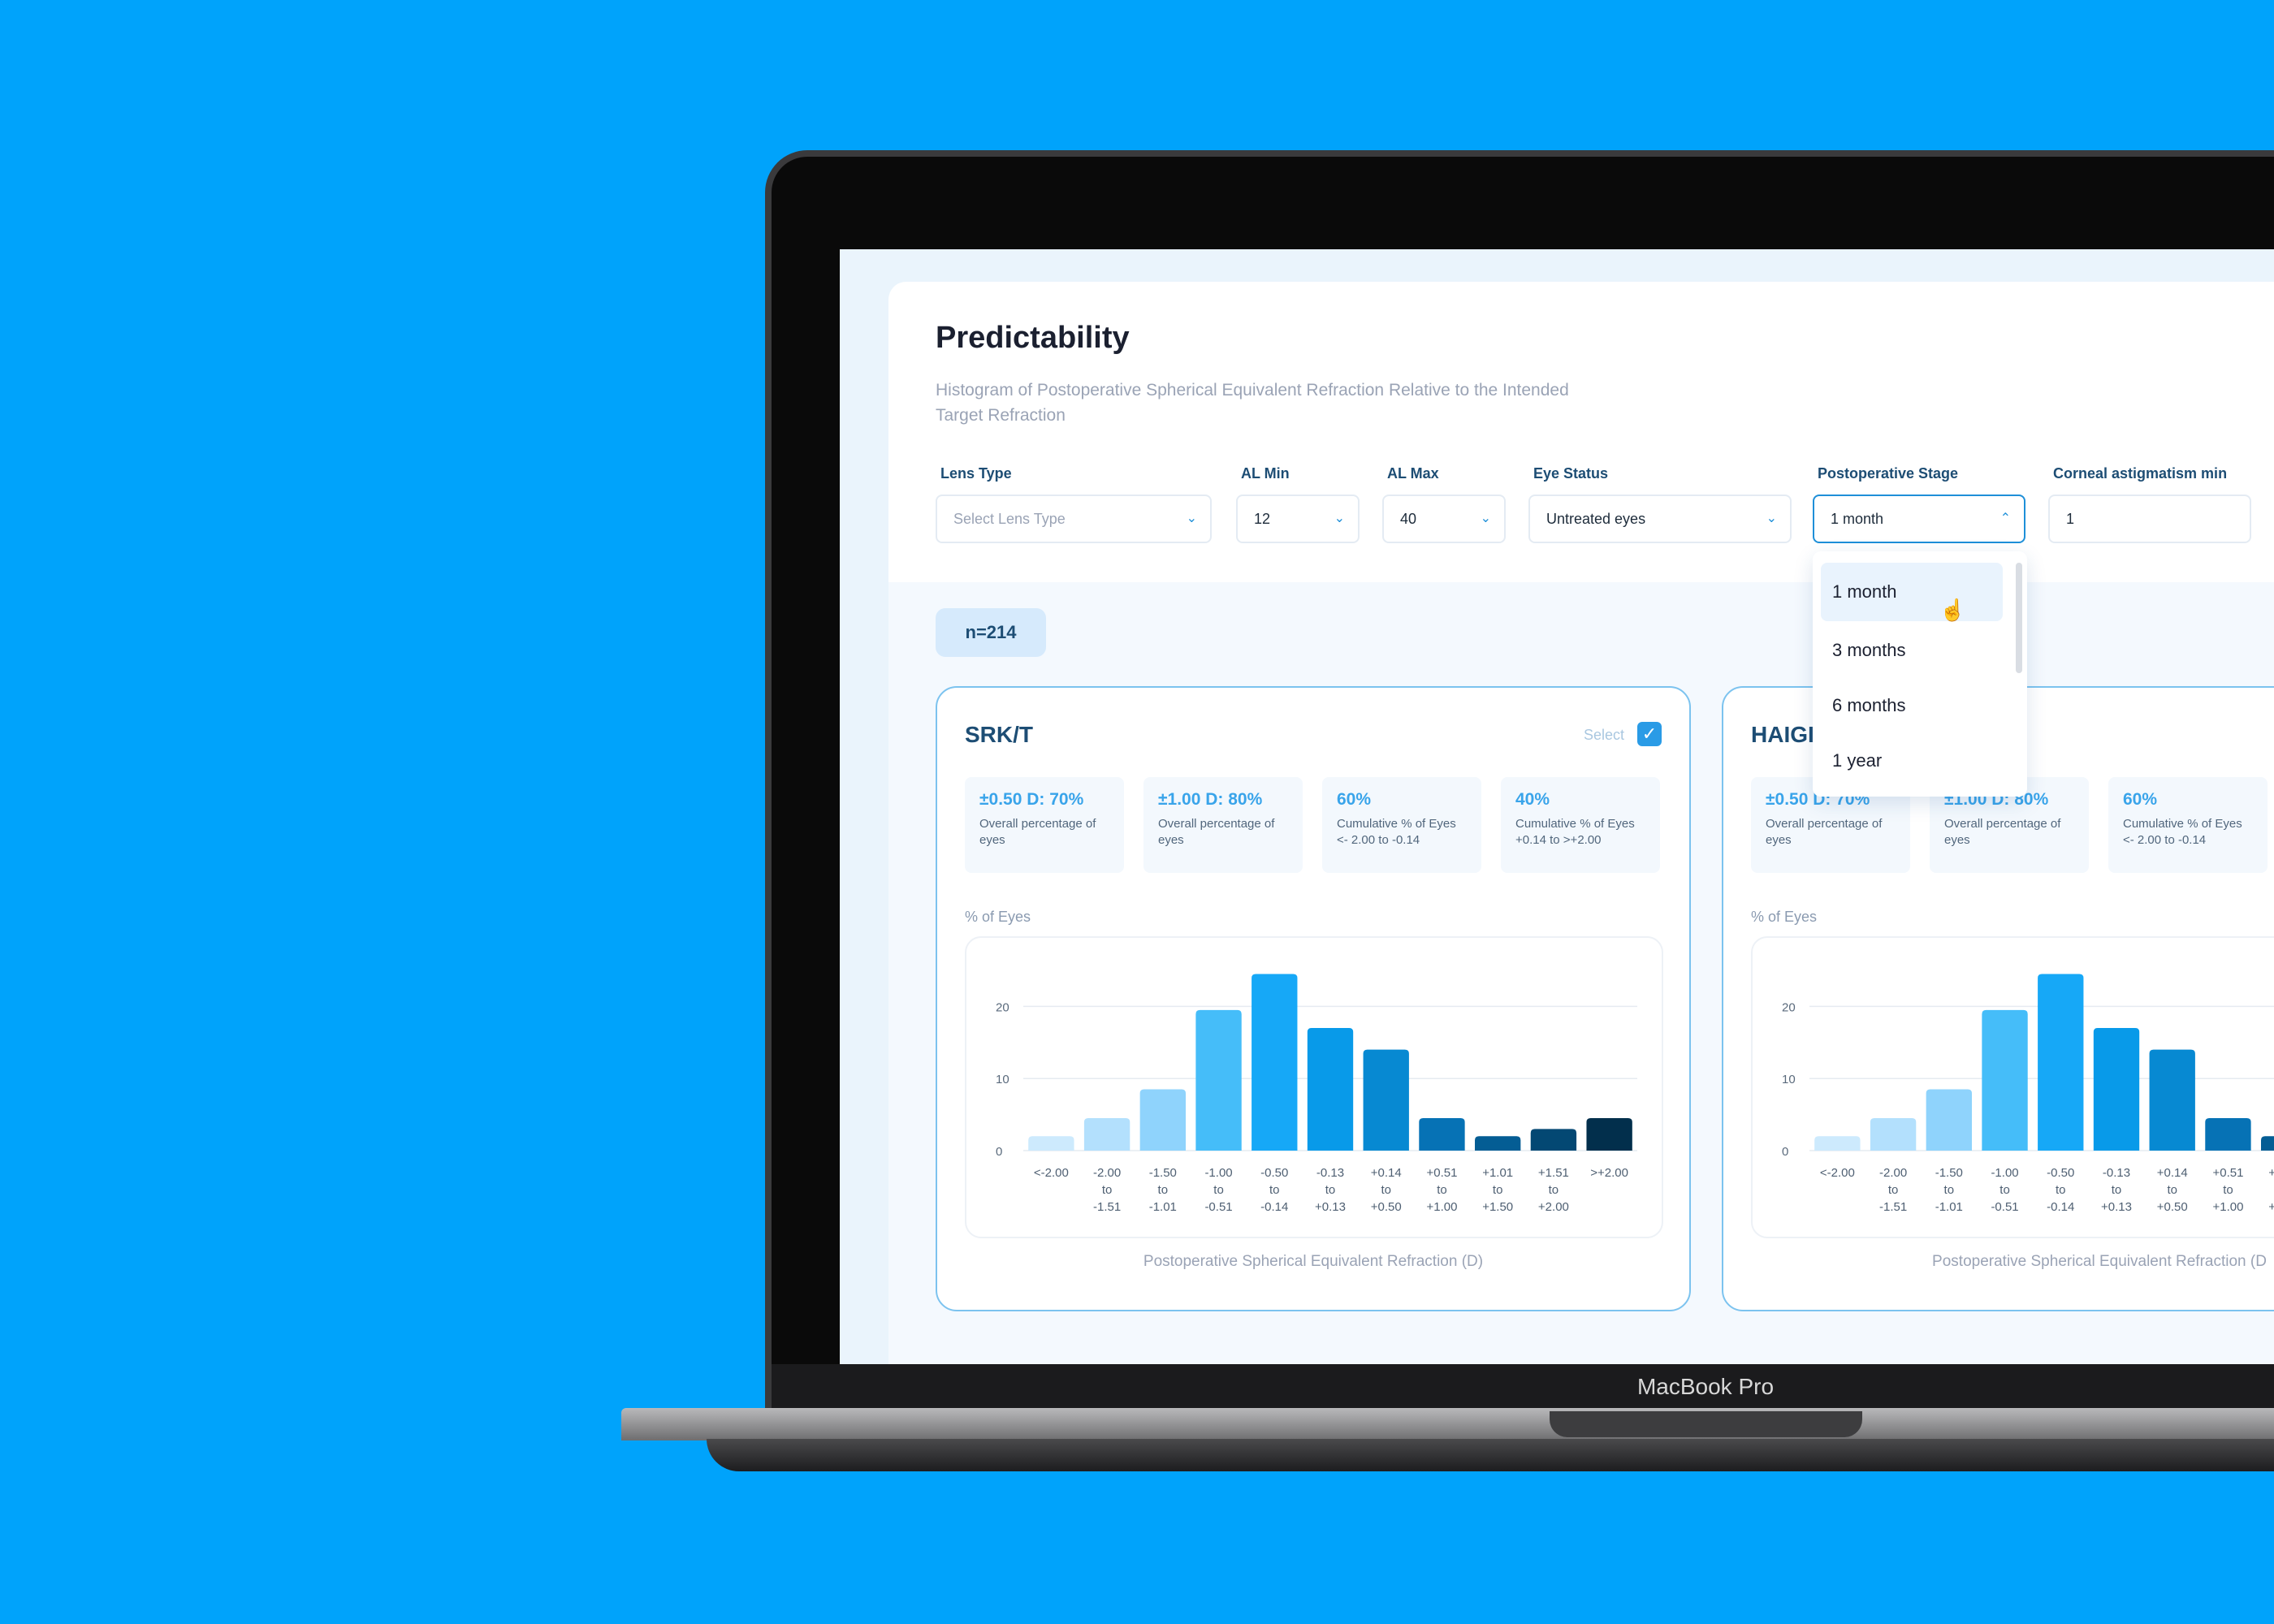 This screenshot has height=1624, width=2274. Describe the element at coordinates (1912, 593) in the screenshot. I see `dropdown-option-1-month: 1 month ☝` at that location.